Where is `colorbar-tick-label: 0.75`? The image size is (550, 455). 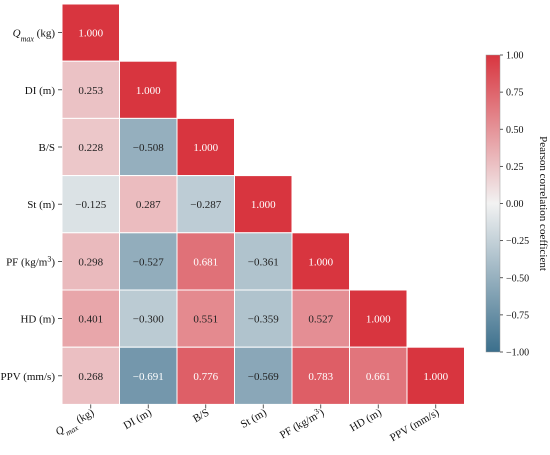
colorbar-tick-label: 0.75 is located at coordinates (515, 93).